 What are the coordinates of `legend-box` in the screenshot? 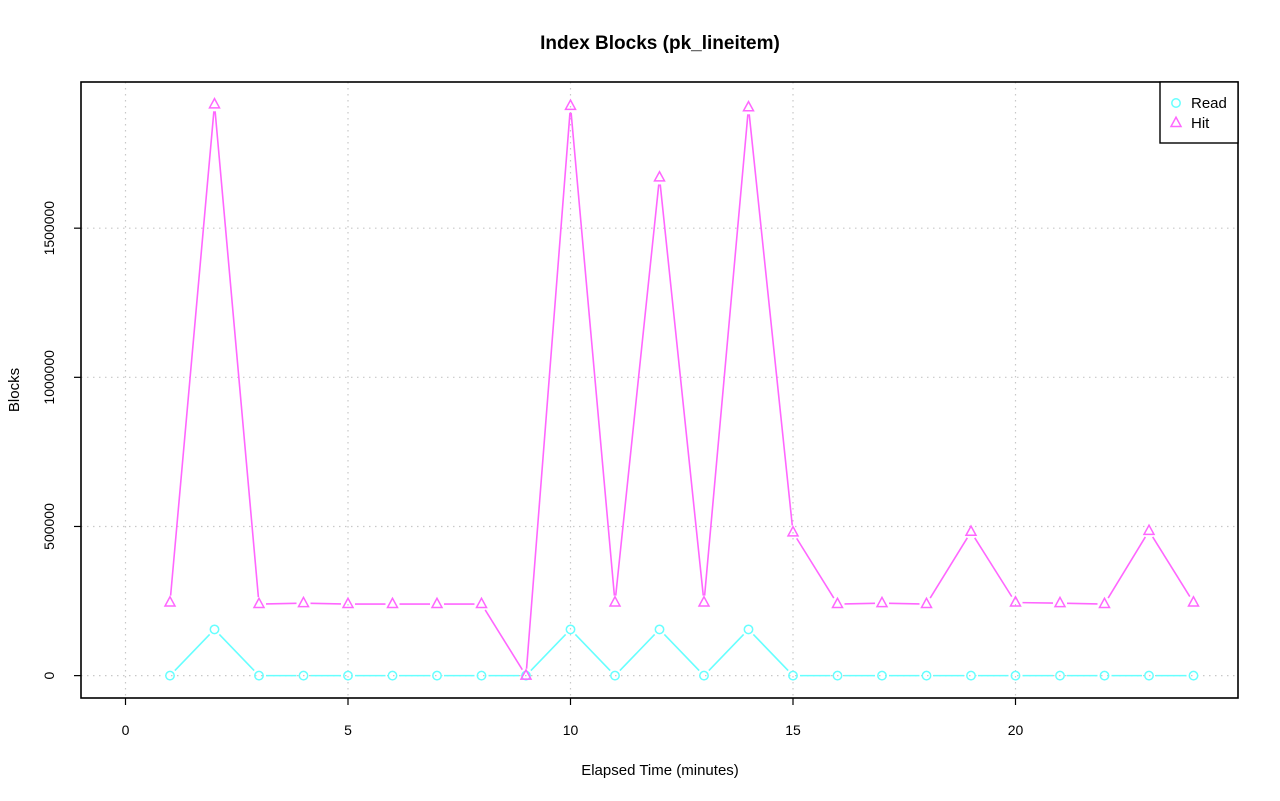 It's located at (1199, 112).